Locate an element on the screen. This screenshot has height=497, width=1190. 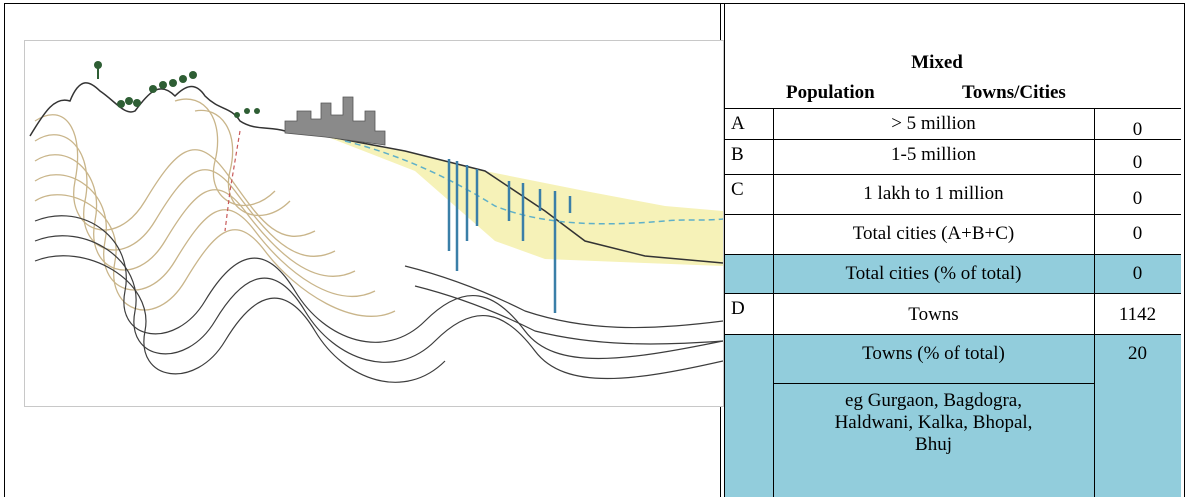
row-value: 1142 is located at coordinates (1137, 314).